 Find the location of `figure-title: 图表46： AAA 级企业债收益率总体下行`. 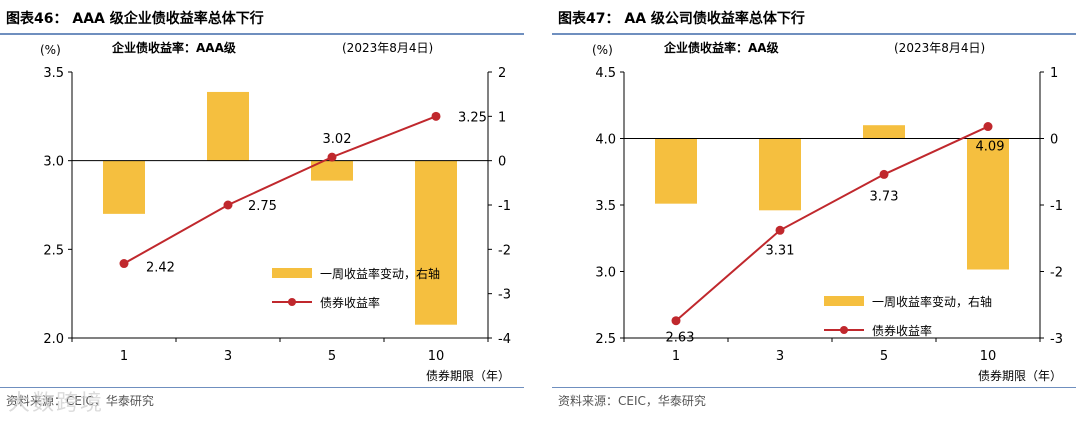

figure-title: 图表46： AAA 级企业债收益率总体下行 is located at coordinates (135, 19).